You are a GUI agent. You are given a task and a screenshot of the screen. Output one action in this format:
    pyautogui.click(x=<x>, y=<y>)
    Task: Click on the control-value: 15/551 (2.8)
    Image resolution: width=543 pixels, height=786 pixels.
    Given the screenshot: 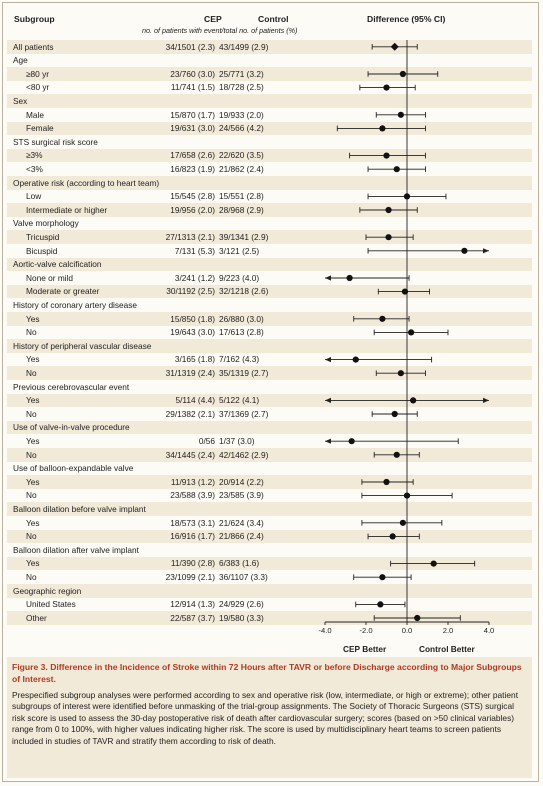 What is the action you would take?
    pyautogui.click(x=241, y=196)
    